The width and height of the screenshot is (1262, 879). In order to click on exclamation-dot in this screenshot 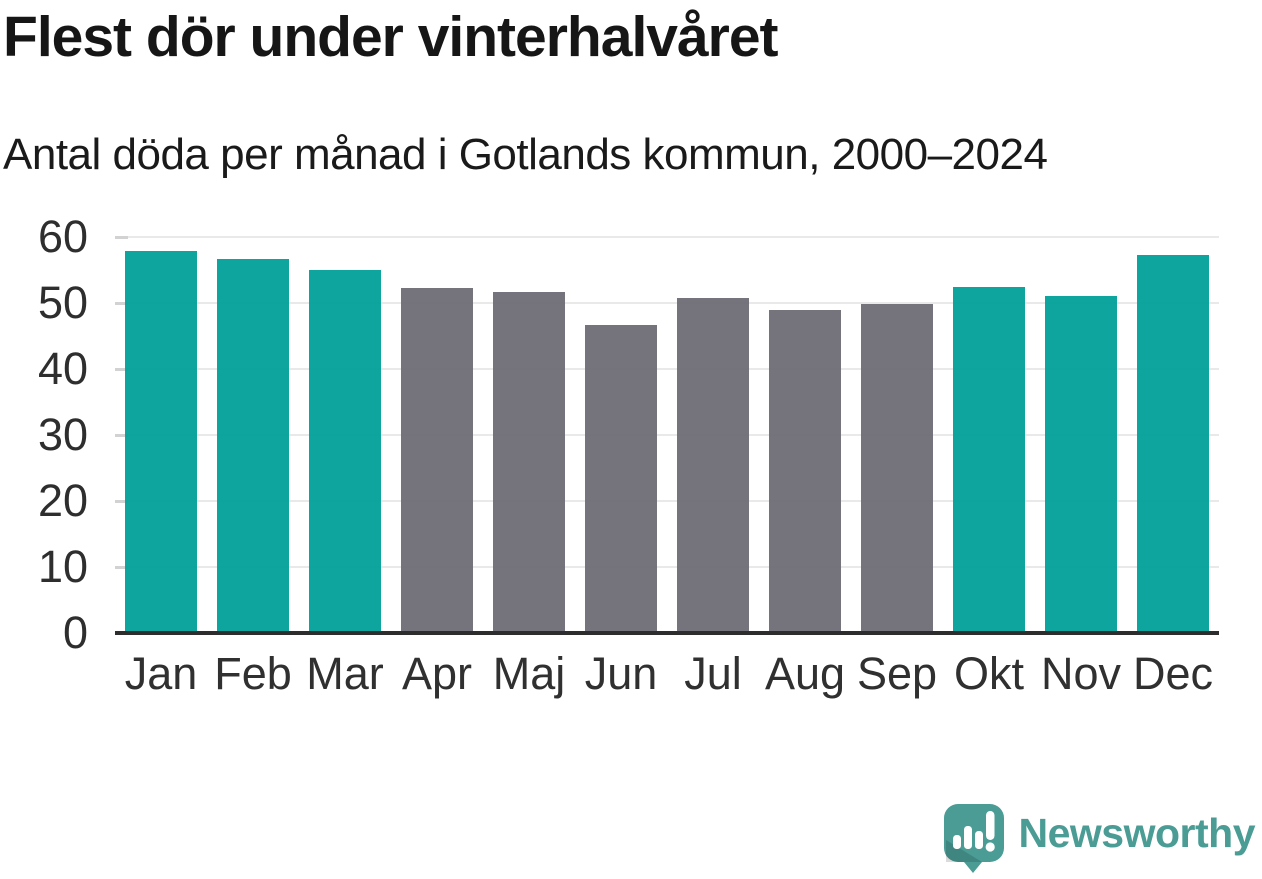, I will do `click(990, 847)`.